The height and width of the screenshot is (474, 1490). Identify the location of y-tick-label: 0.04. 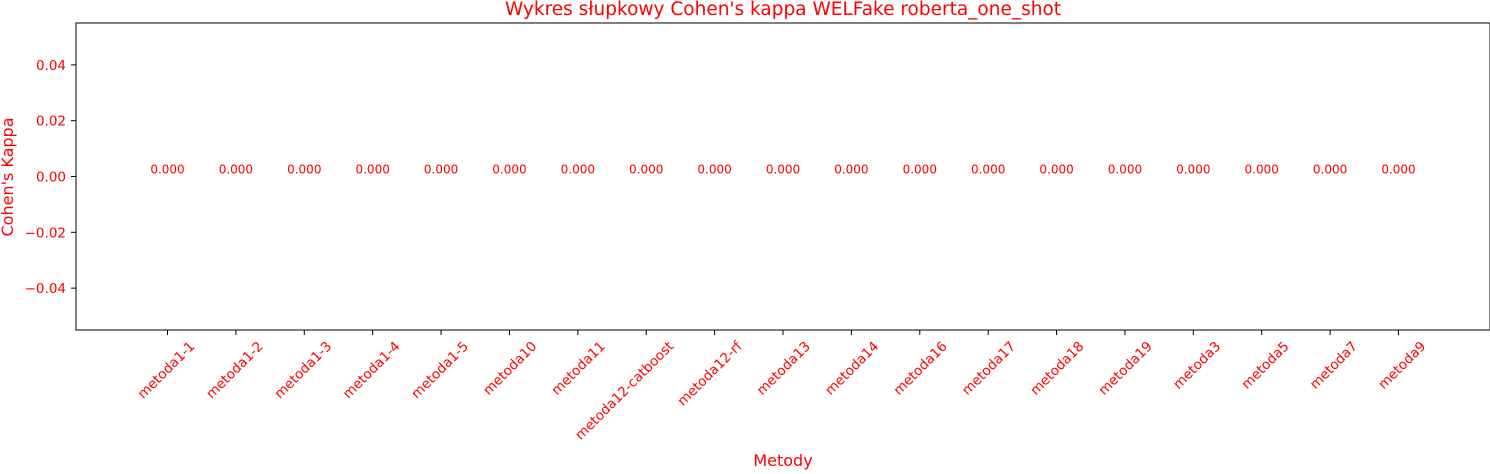
(51, 66).